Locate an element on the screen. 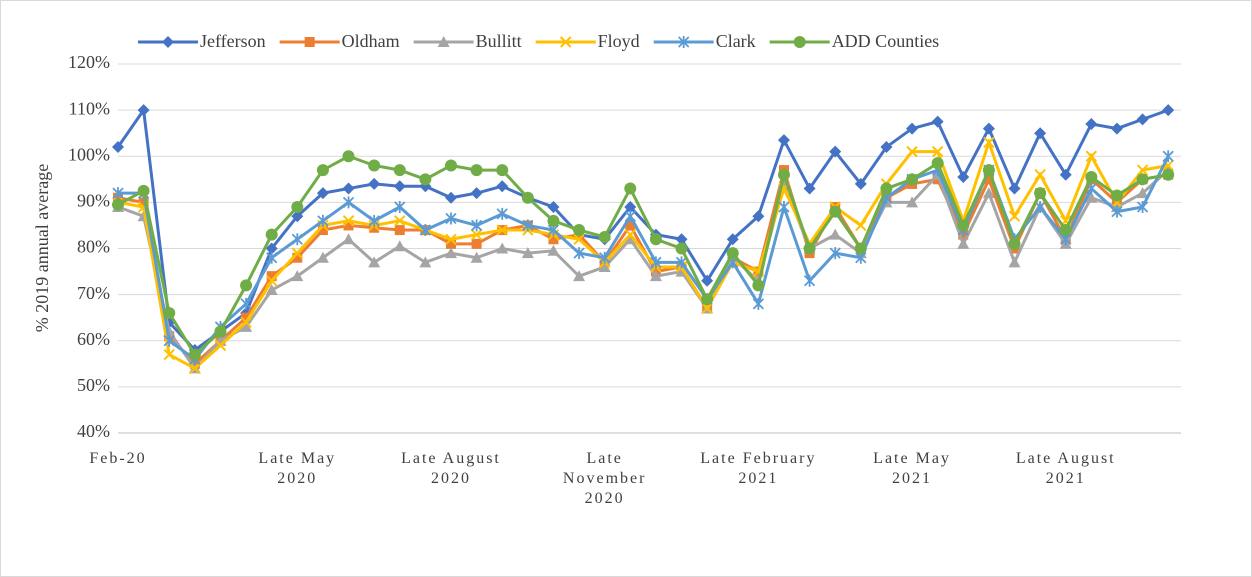  y-axis-label: % 2019 annual average is located at coordinates (42, 248).